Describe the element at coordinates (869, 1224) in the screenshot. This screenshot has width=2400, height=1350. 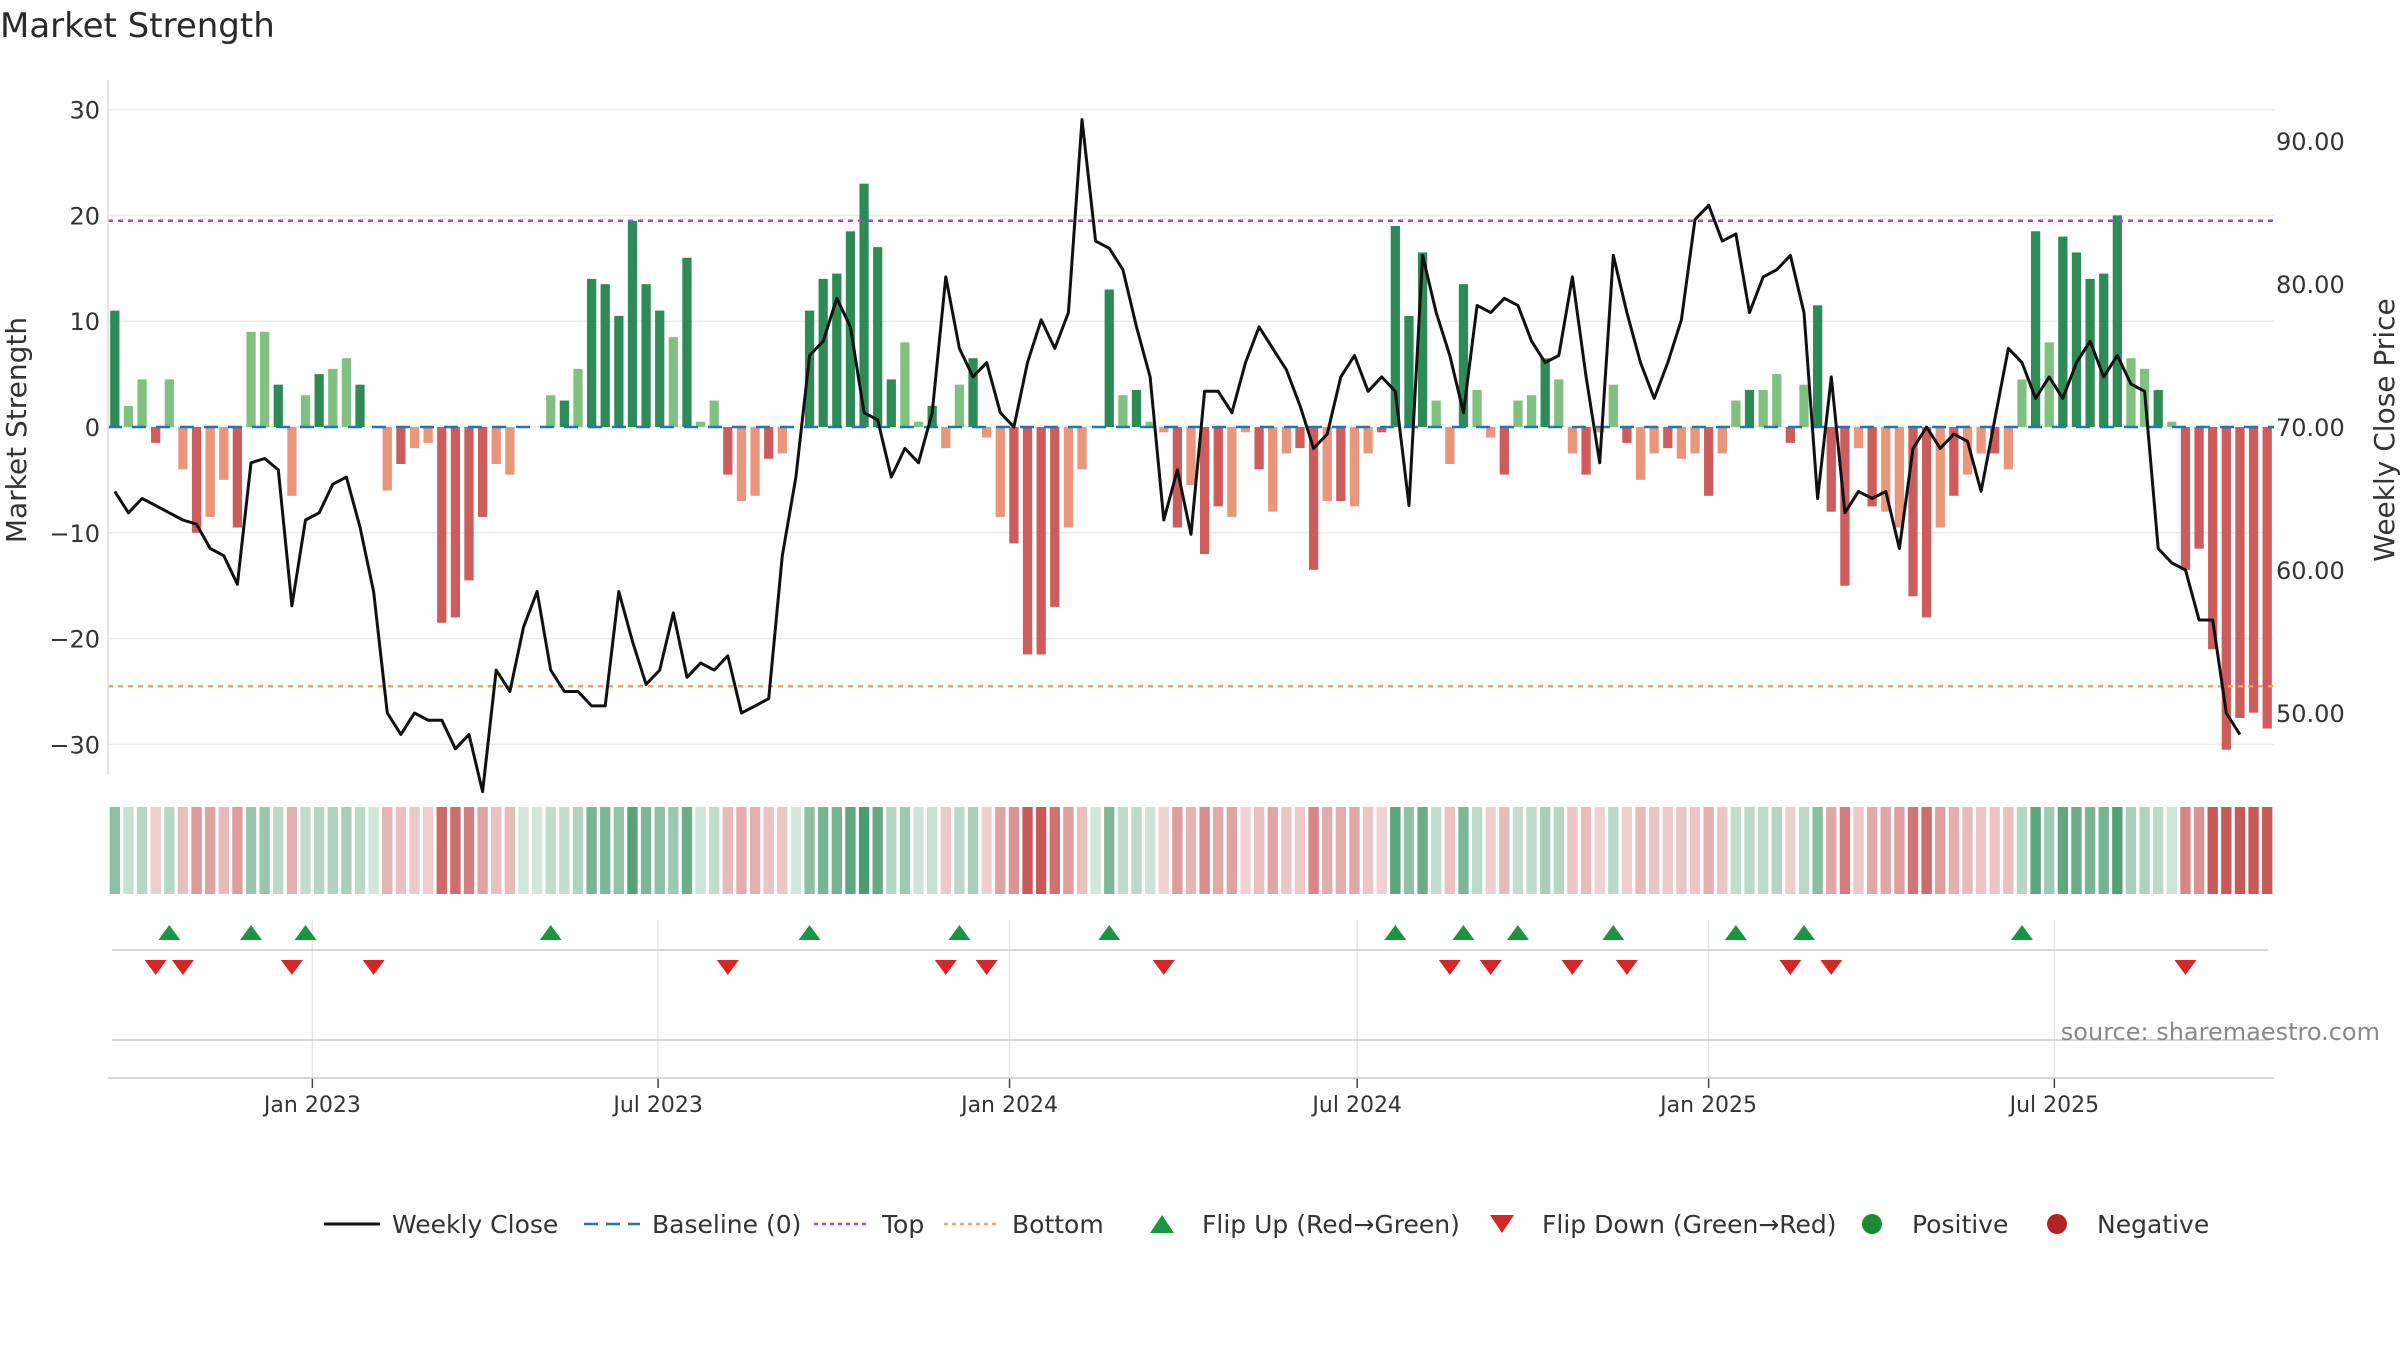
I see `legend-item: Top` at that location.